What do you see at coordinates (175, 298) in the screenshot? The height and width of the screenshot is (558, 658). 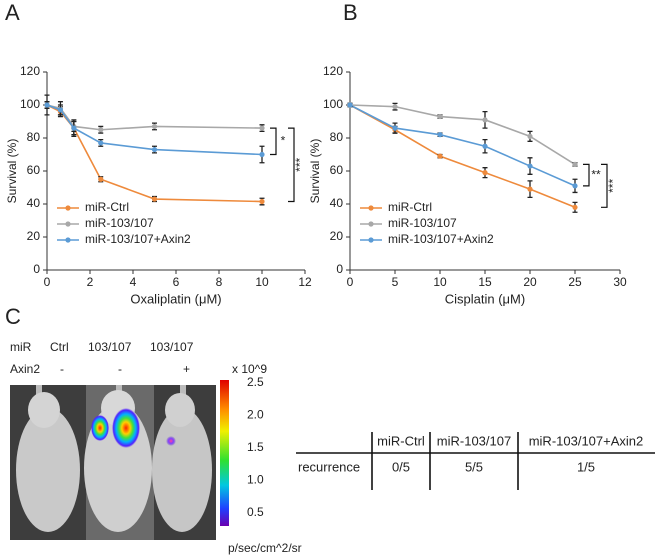 I see `x-axis-label: Oxaliplatin (μM)` at bounding box center [175, 298].